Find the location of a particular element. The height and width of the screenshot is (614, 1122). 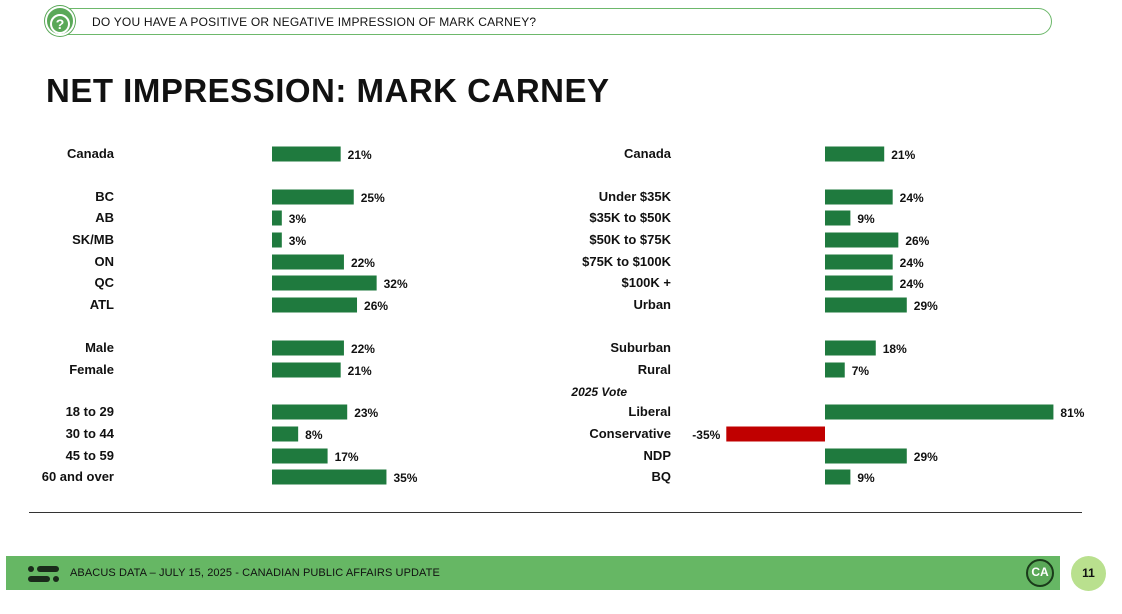

left-category-label: ATL is located at coordinates (102, 304).